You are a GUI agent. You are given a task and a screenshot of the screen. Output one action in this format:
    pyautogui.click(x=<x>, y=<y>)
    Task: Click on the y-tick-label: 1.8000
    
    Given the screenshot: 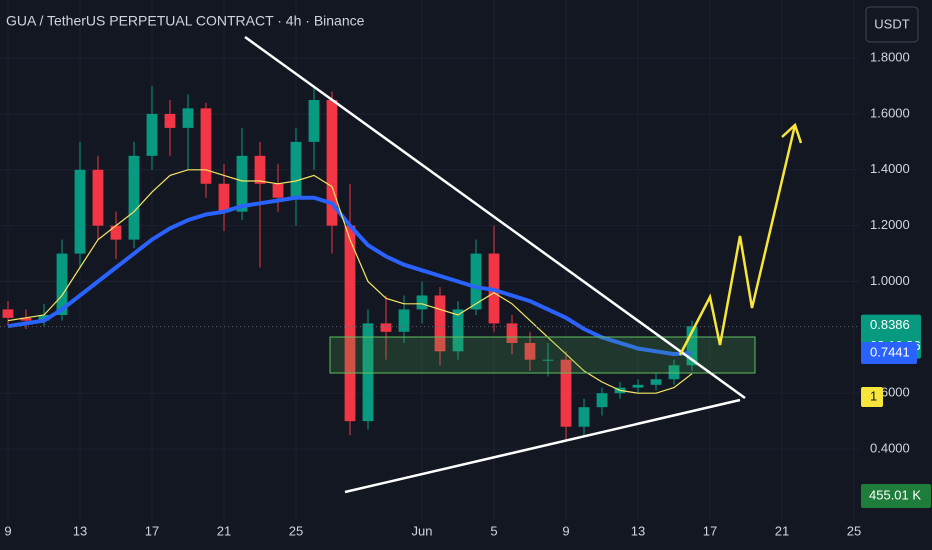 What is the action you would take?
    pyautogui.click(x=890, y=57)
    